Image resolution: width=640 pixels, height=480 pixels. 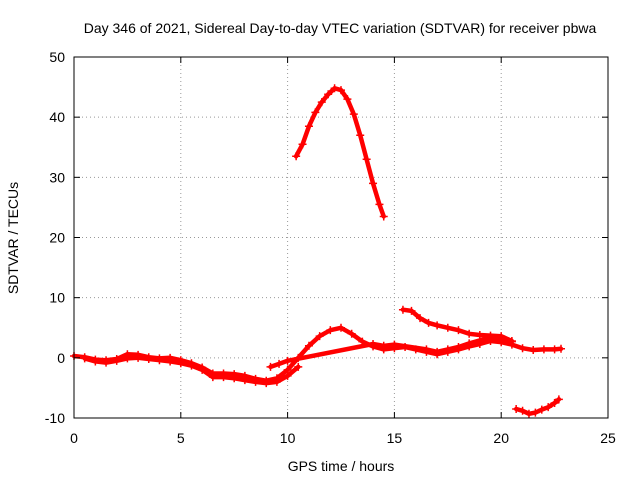 I want to click on series-upper-right-segment, so click(x=457, y=325).